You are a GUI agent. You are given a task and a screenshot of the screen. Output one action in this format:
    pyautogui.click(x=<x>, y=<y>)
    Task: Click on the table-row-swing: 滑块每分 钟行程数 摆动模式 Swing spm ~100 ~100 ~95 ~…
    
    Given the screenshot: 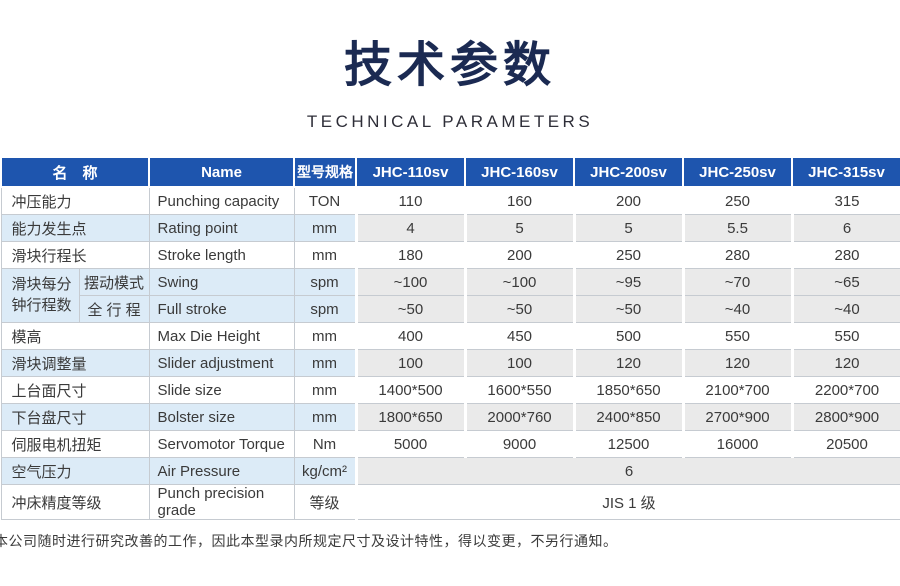 What is the action you would take?
    pyautogui.click(x=450, y=295)
    